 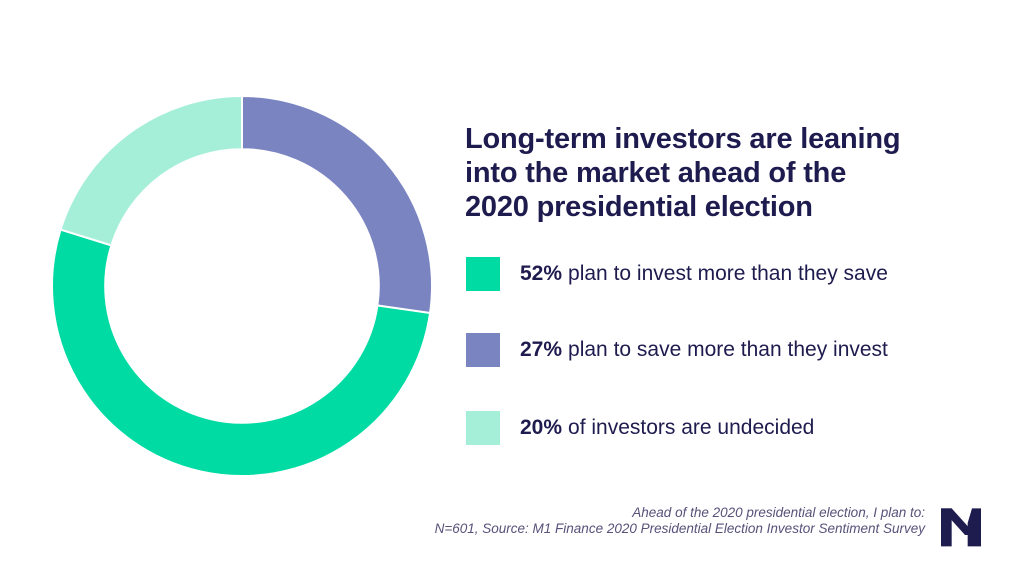 I want to click on legend-label: 20% of investors are undecided, so click(x=667, y=428).